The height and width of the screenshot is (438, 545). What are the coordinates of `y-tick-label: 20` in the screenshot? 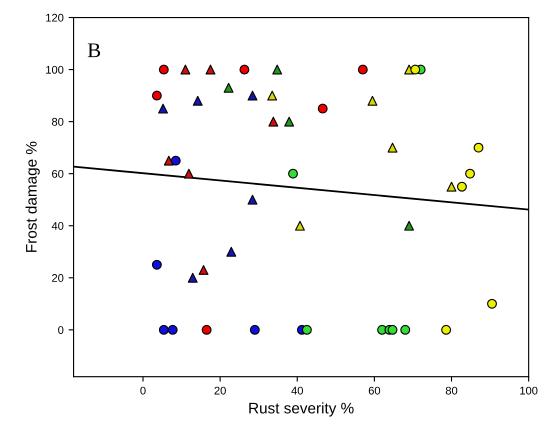 It's located at (58, 278).